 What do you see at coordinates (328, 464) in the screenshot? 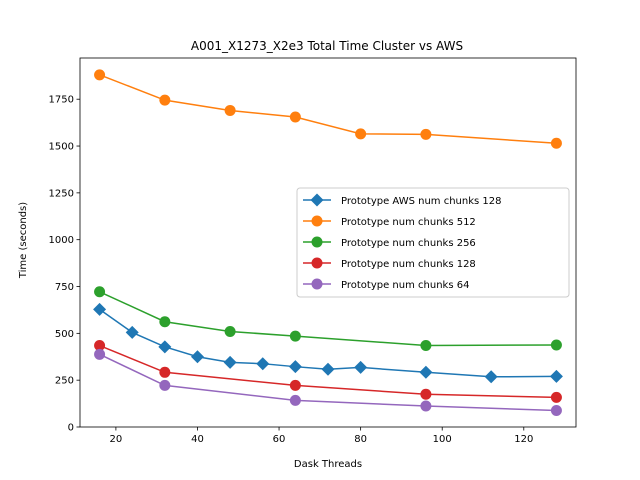
I see `x-axis-label: Dask Threads` at bounding box center [328, 464].